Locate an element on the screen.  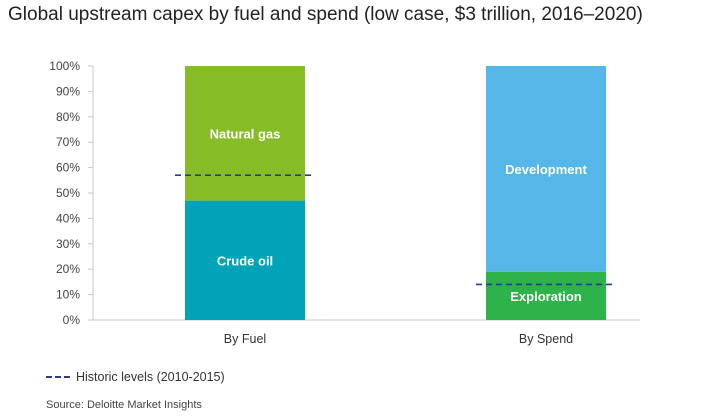
legend-historic-label: Historic levels (2010-2015) is located at coordinates (150, 377).